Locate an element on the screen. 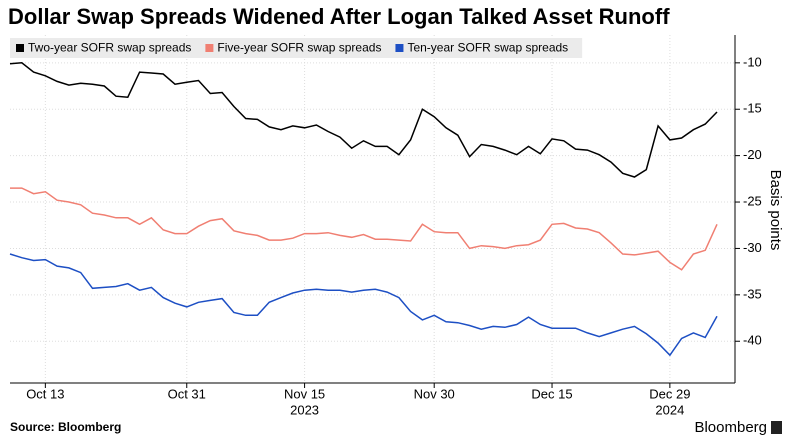 The height and width of the screenshot is (446, 807). legend-label: Two-year SOFR swap spreads is located at coordinates (109, 48).